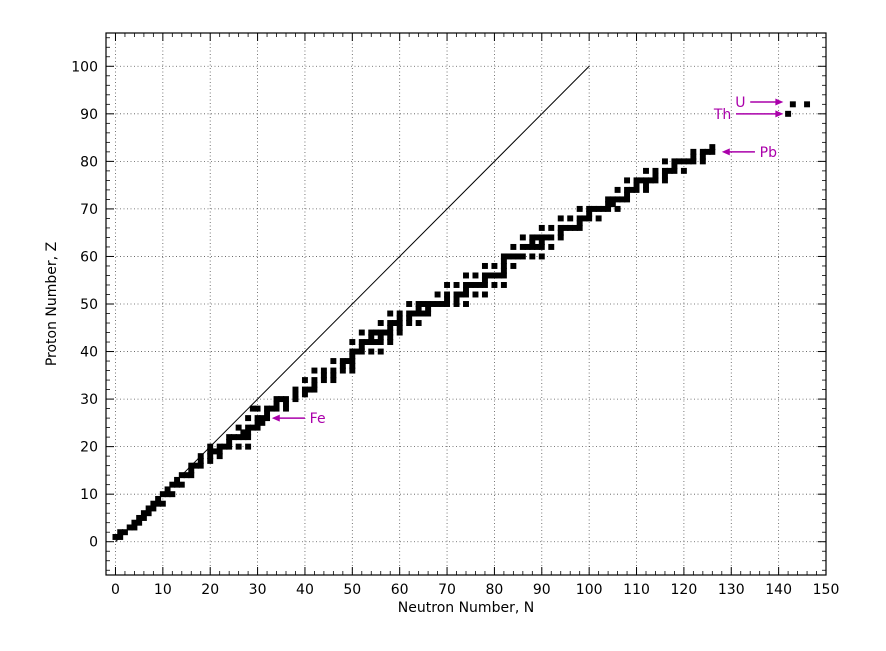 The height and width of the screenshot is (651, 886). What do you see at coordinates (89, 400) in the screenshot?
I see `y-tick-label: 30` at bounding box center [89, 400].